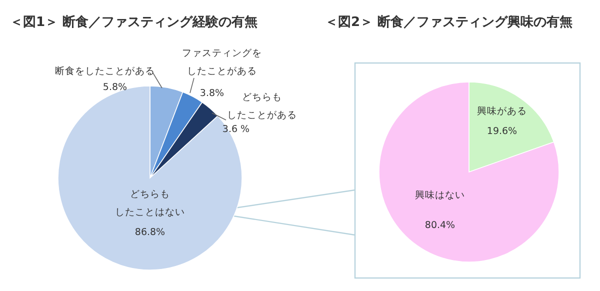 This screenshot has height=291, width=600. I want to click on slice-label: 興味はない, so click(440, 195).